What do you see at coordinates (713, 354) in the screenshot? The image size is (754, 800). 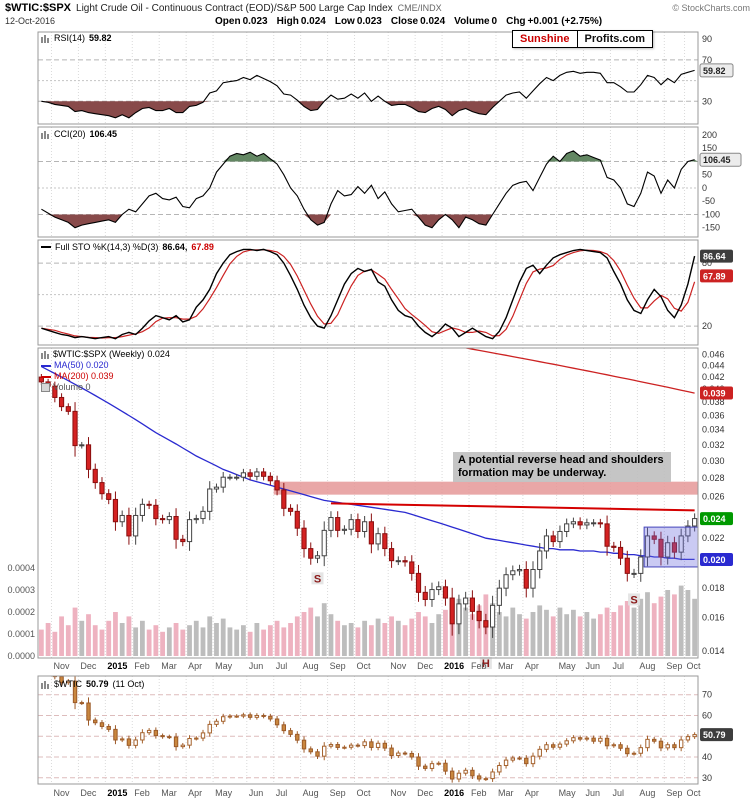 I see `svg-text: 0.046` at bounding box center [713, 354].